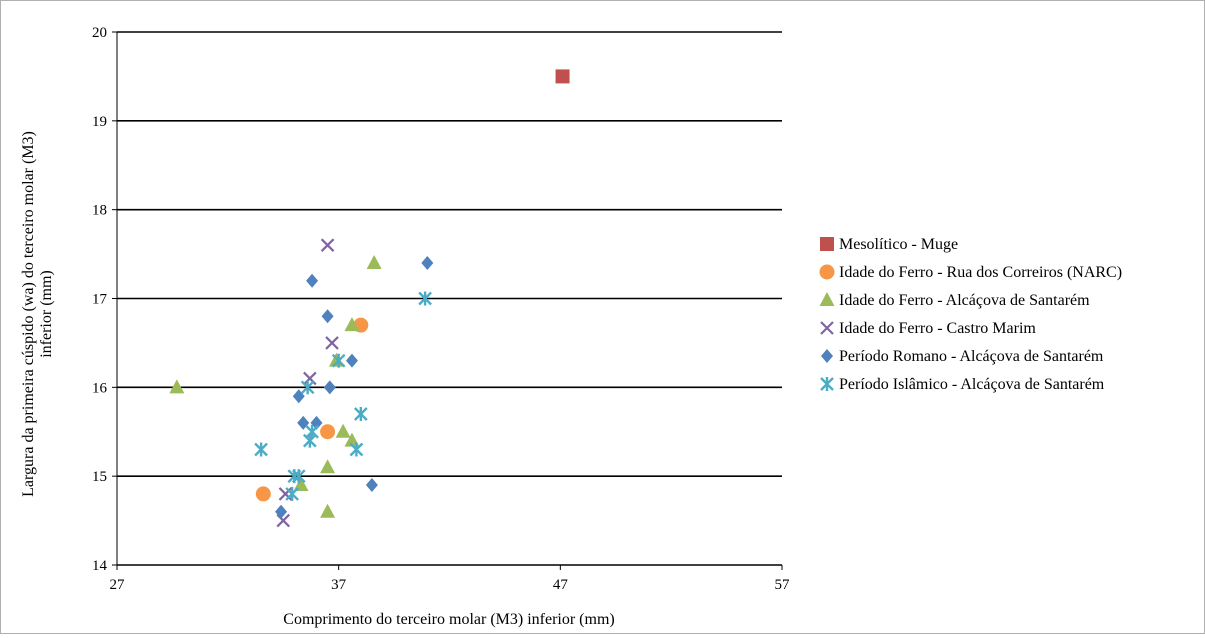  Describe the element at coordinates (972, 384) in the screenshot. I see `legend-label: Período Islâmico - Alcáçova de Santarém` at that location.